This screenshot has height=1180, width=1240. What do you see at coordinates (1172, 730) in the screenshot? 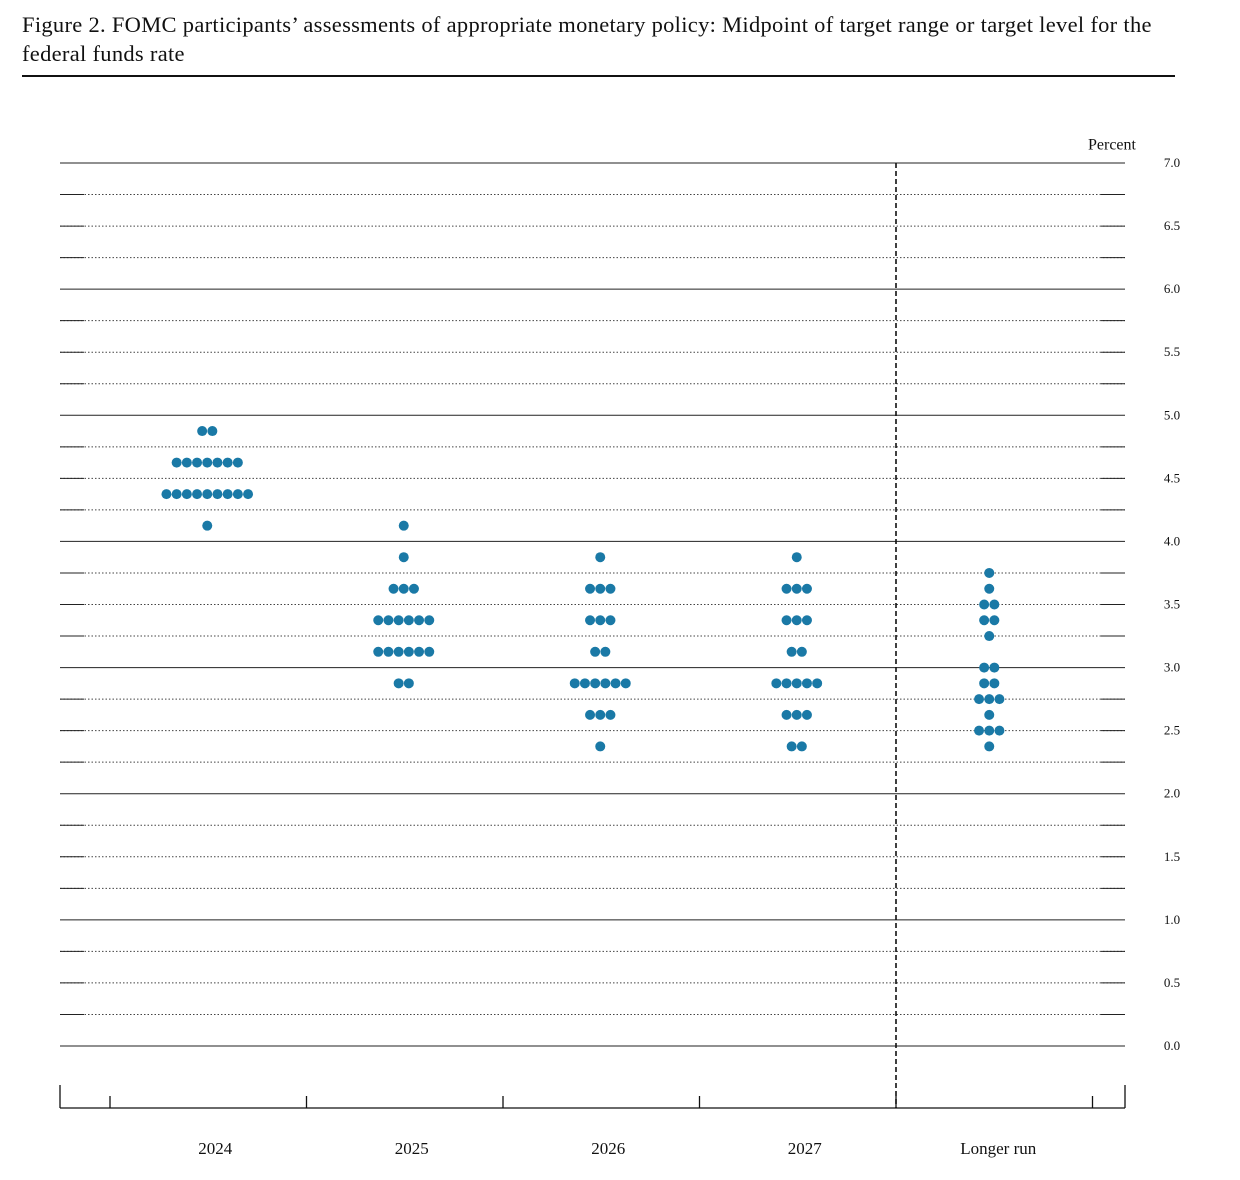
I see `y-tick-label: 2.5` at bounding box center [1172, 730].